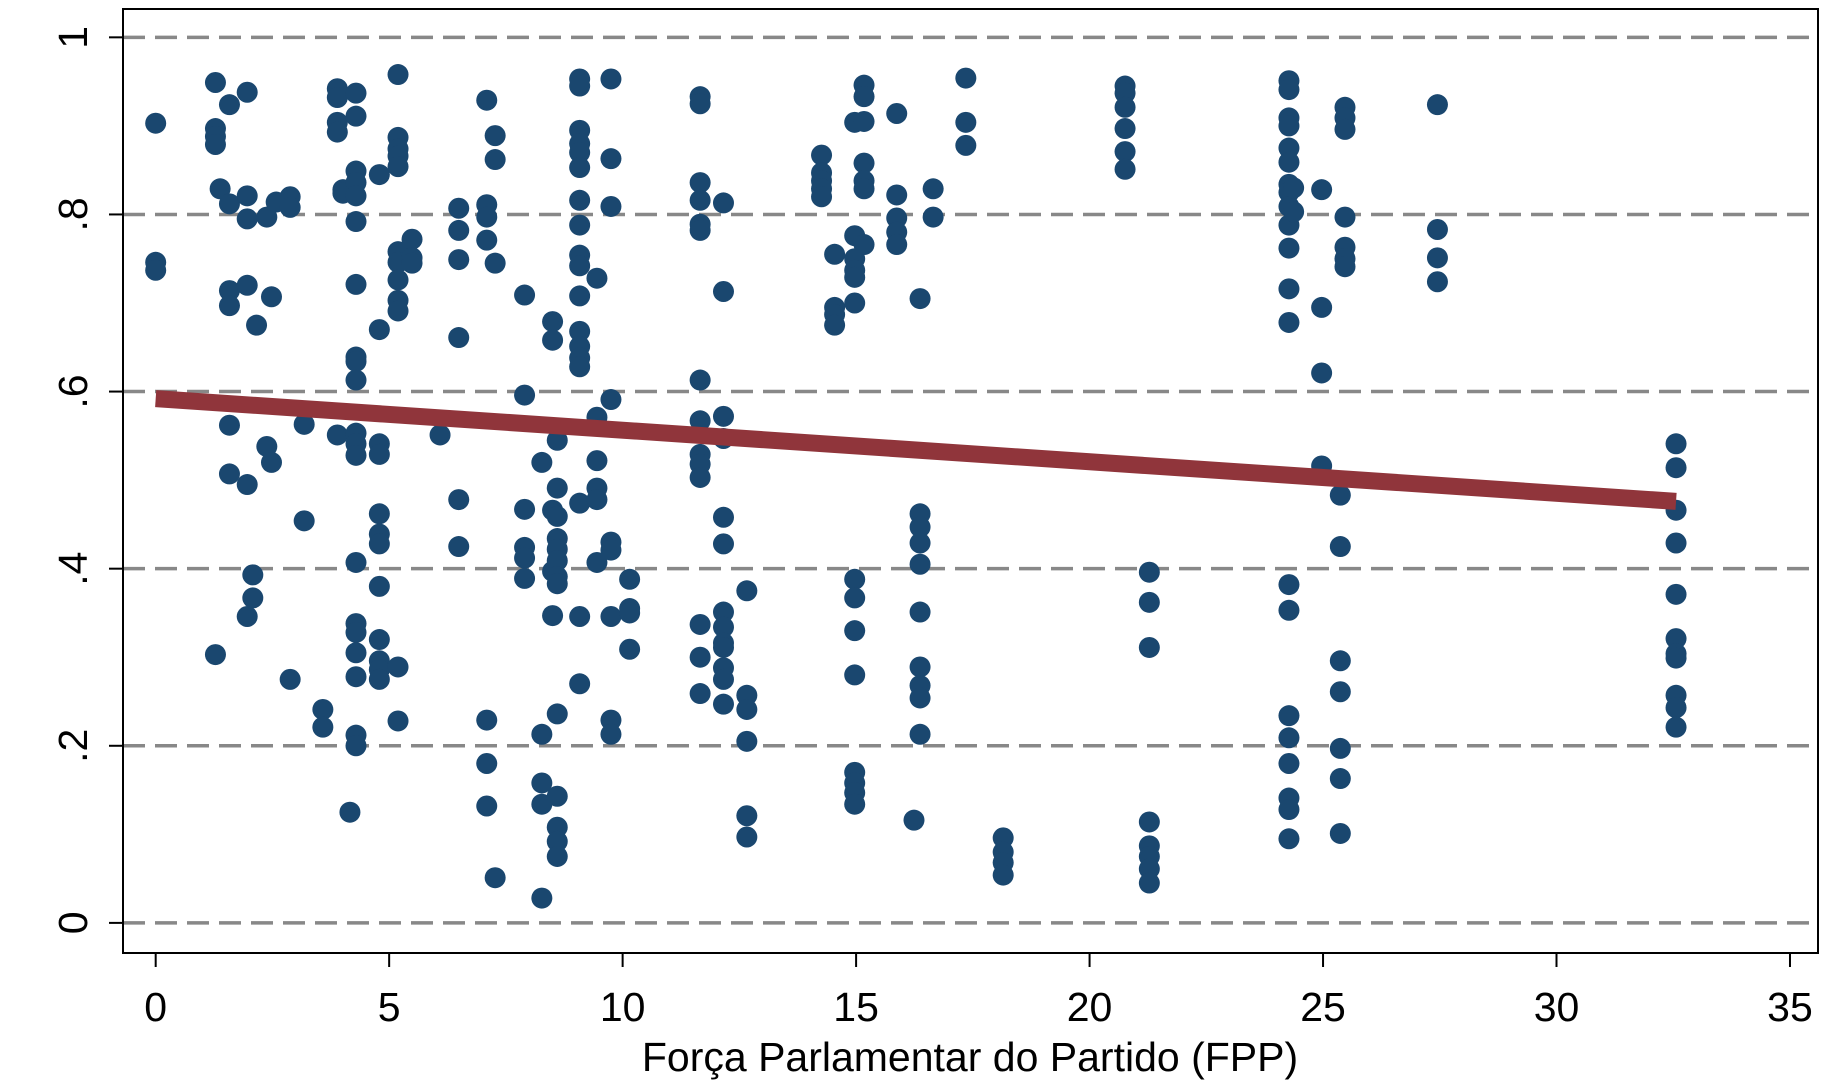 This screenshot has height=1090, width=1830. I want to click on x-axis-title: Força Parlamentar do Partido (FPP), so click(970, 1057).